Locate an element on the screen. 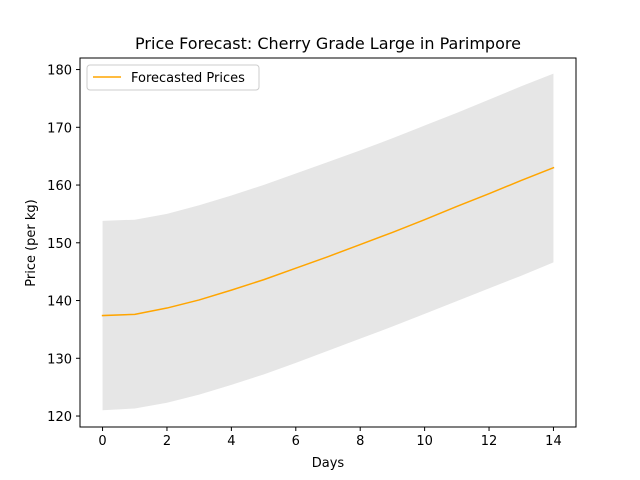 This screenshot has width=640, height=480. y-axis-label: Price (per kg) is located at coordinates (31, 243).